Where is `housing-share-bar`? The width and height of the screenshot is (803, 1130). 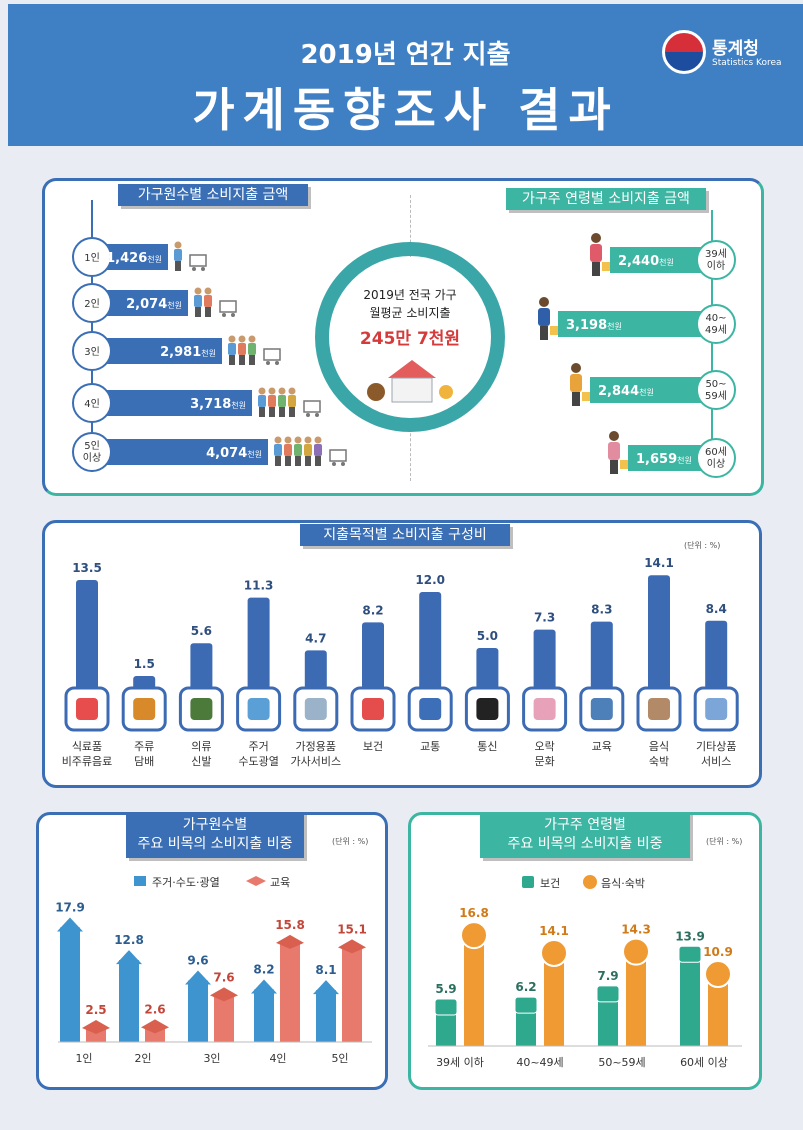 housing-share-bar is located at coordinates (129, 1001).